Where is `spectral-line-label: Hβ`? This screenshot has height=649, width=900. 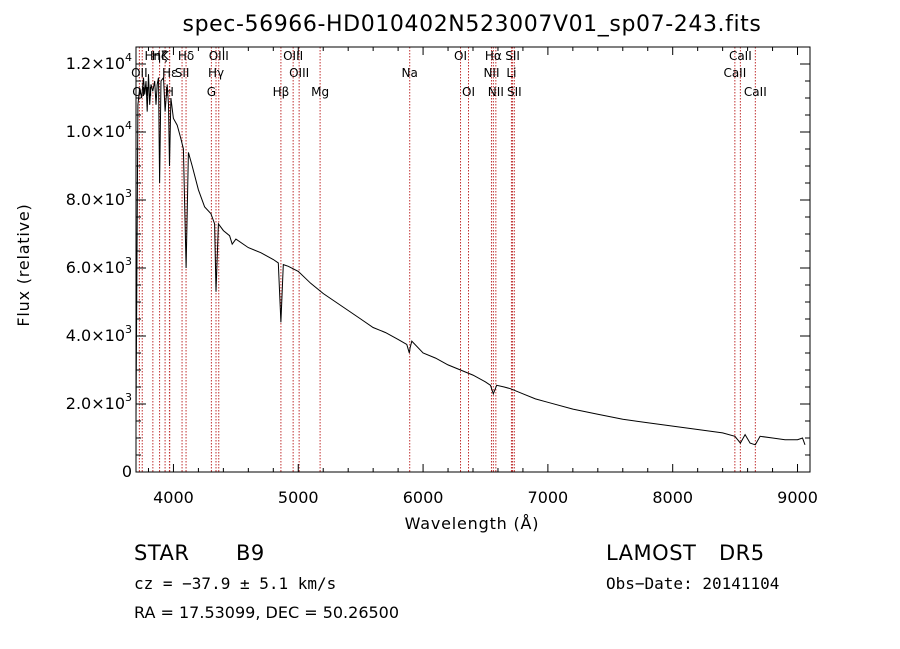
spectral-line-label: Hβ is located at coordinates (281, 92).